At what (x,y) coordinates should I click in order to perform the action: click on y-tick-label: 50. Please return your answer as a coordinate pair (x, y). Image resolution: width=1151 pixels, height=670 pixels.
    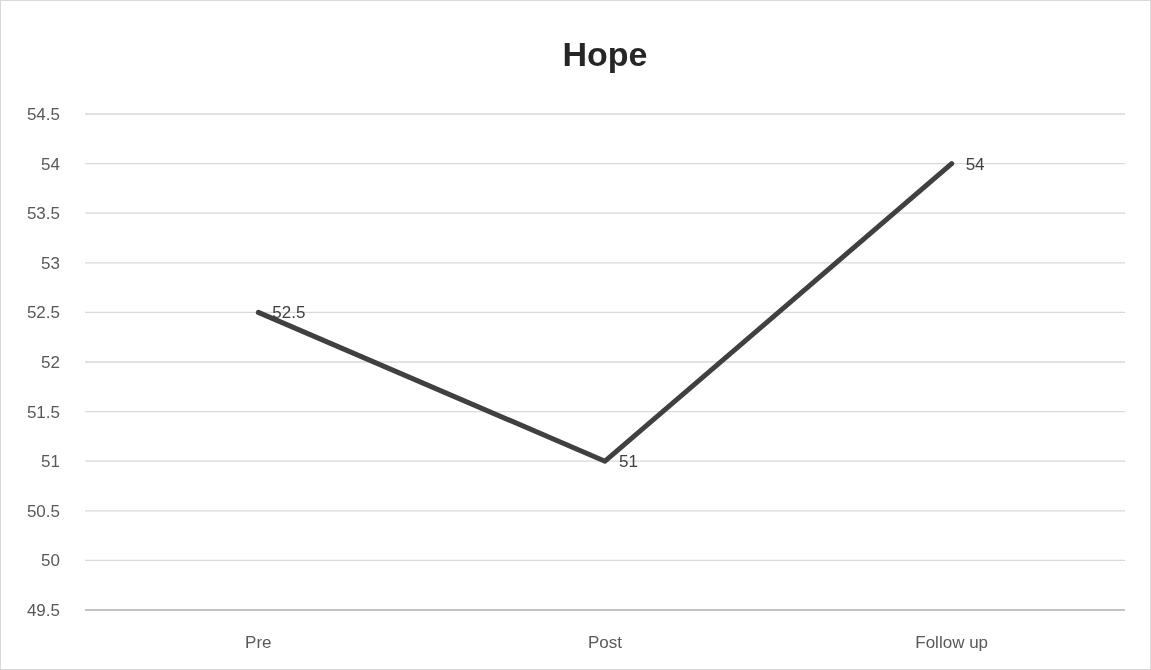
    Looking at the image, I should click on (50, 561).